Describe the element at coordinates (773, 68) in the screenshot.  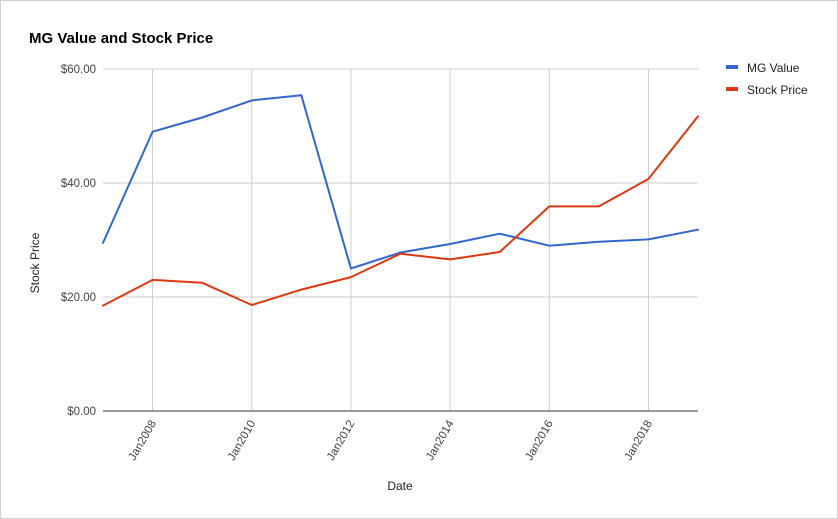
I see `legend-label: MG Value` at that location.